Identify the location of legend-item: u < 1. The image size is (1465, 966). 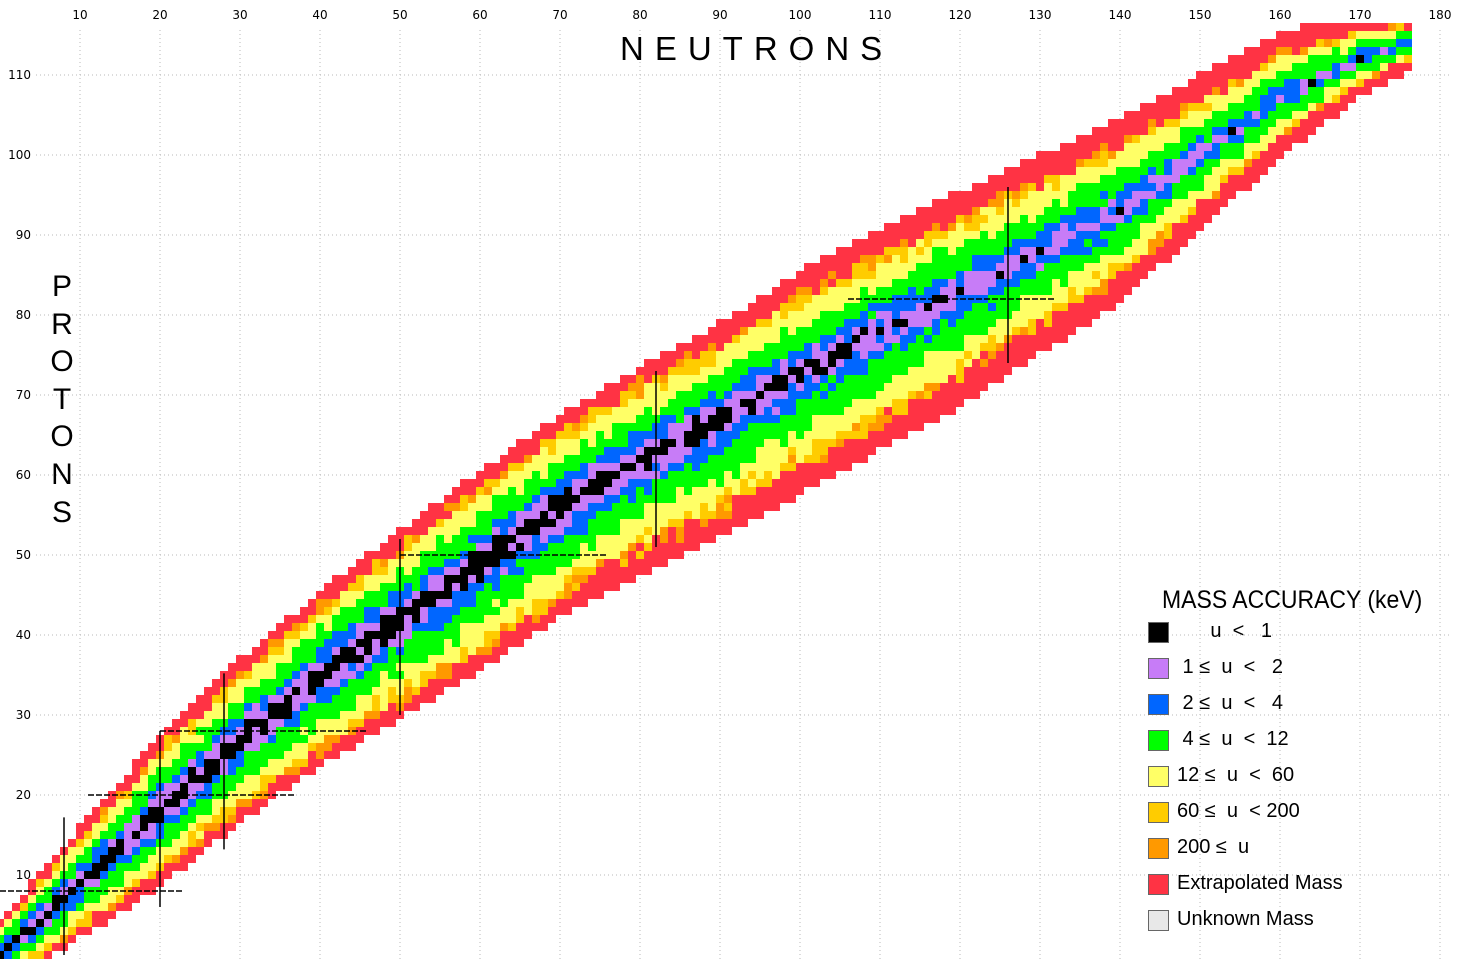
(1295, 638).